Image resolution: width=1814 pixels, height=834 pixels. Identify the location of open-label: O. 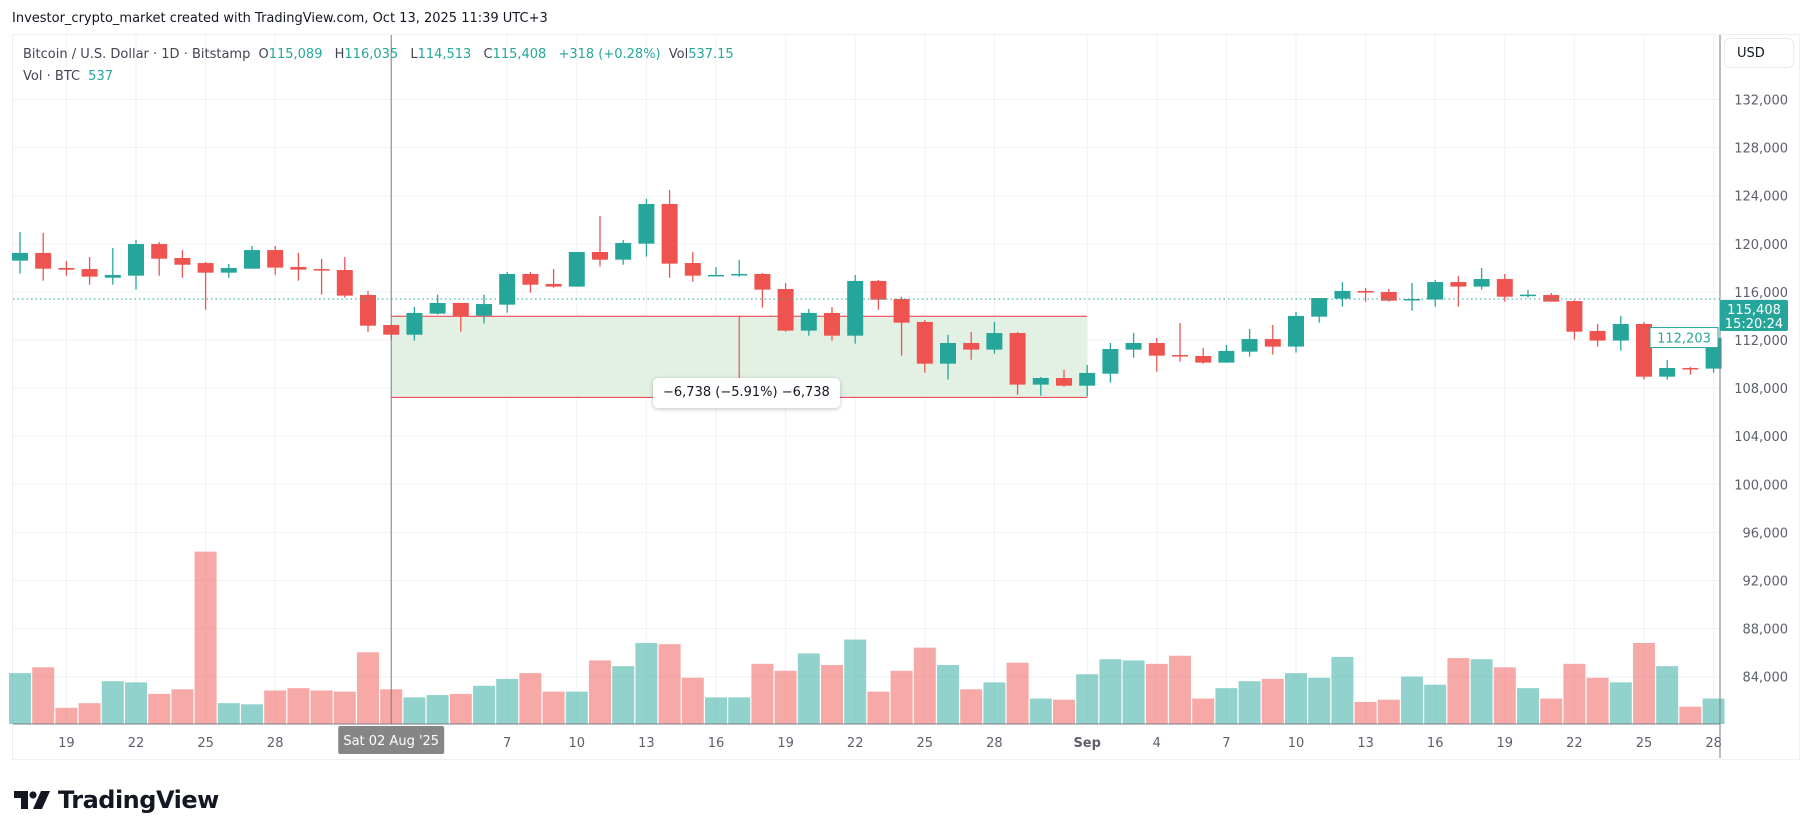
(263, 54).